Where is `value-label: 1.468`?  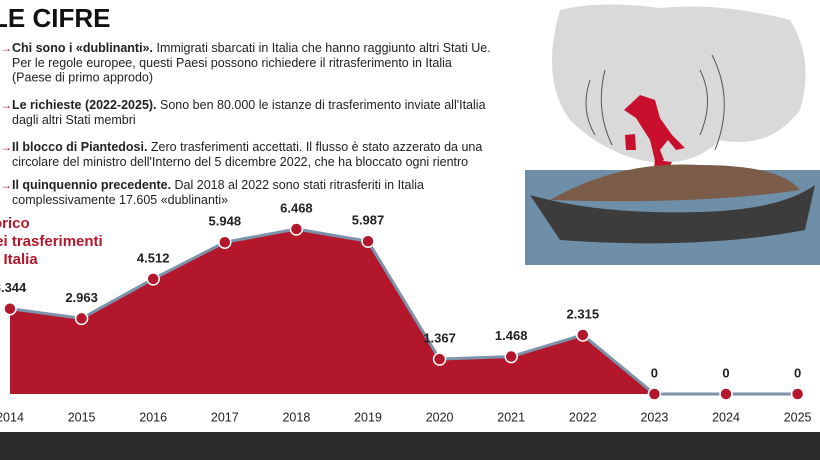
value-label: 1.468 is located at coordinates (511, 335).